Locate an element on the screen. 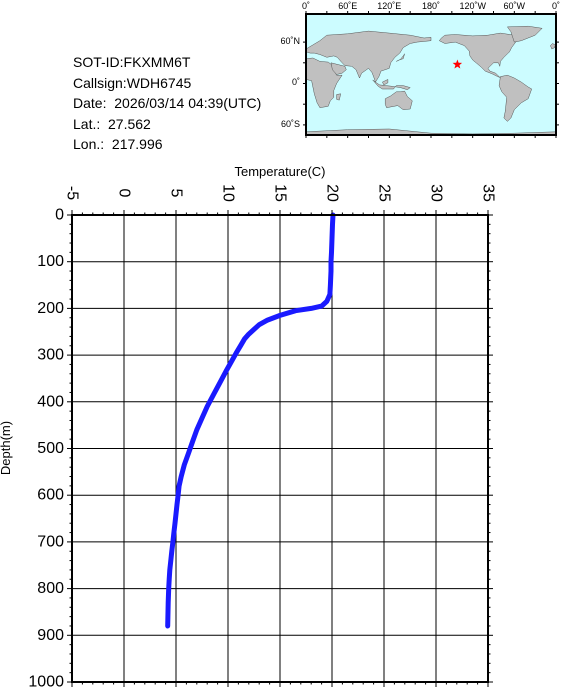  map-land is located at coordinates (431, 80).